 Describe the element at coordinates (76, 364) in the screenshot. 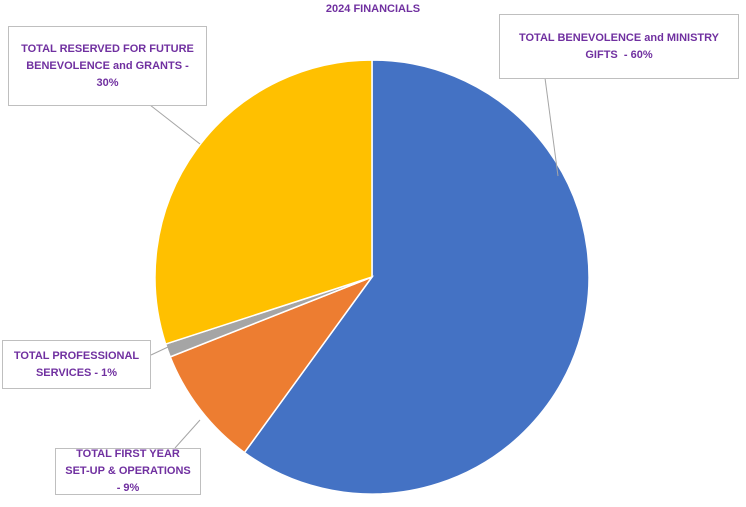

I see `data-label: TOTAL PROFESSIONAL SERVICES - 1%` at that location.